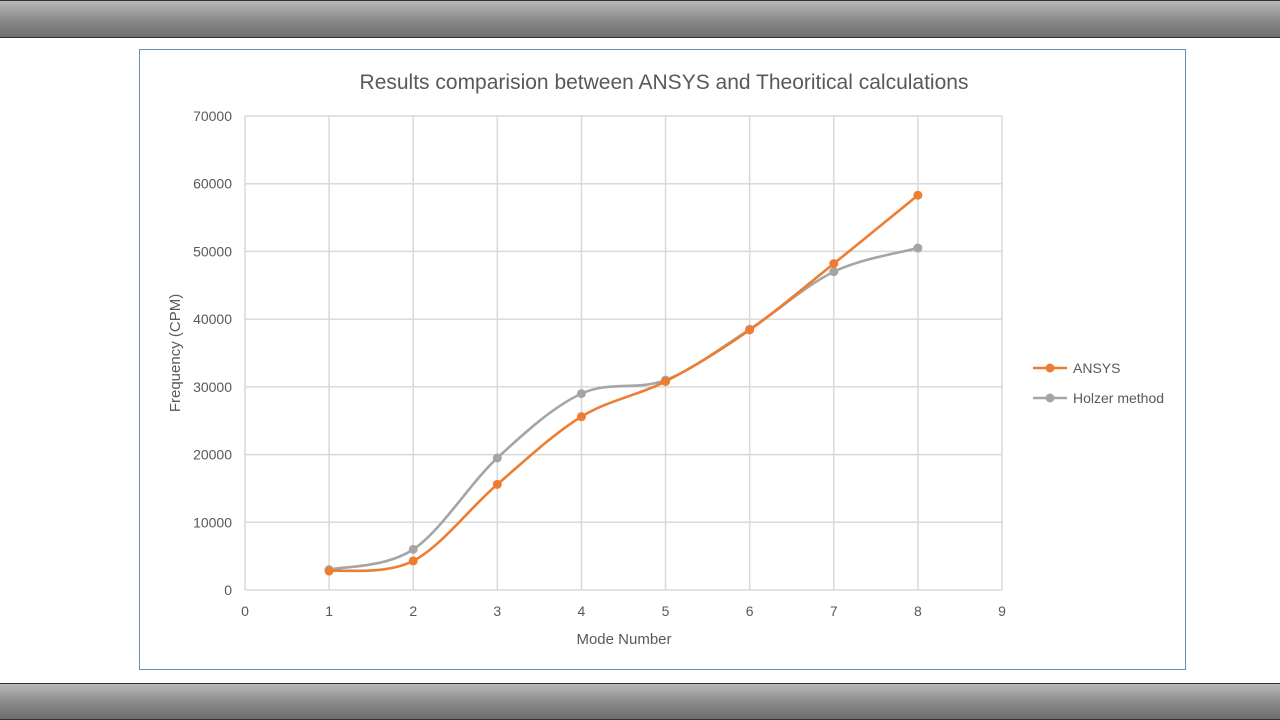 The width and height of the screenshot is (1280, 720). What do you see at coordinates (640, 701) in the screenshot?
I see `bottom-banner` at bounding box center [640, 701].